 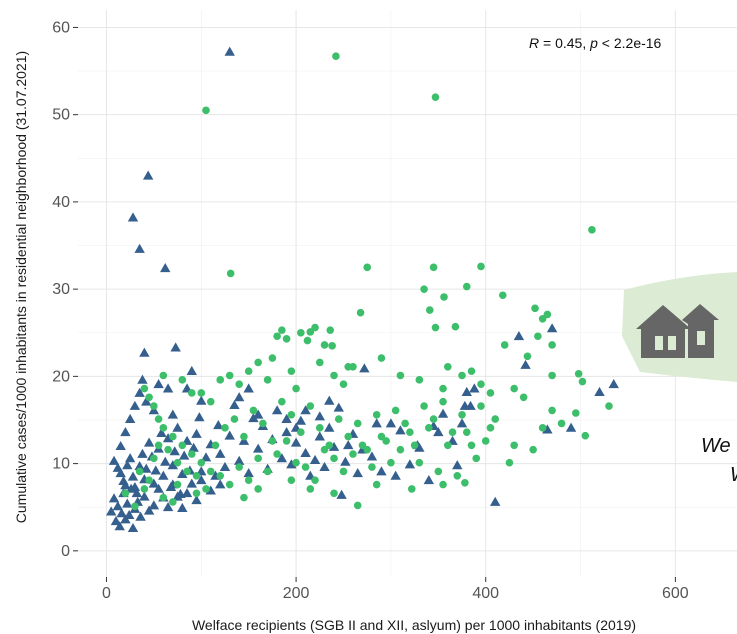 What do you see at coordinates (106, 593) in the screenshot?
I see `x-tick-label: 0` at bounding box center [106, 593].